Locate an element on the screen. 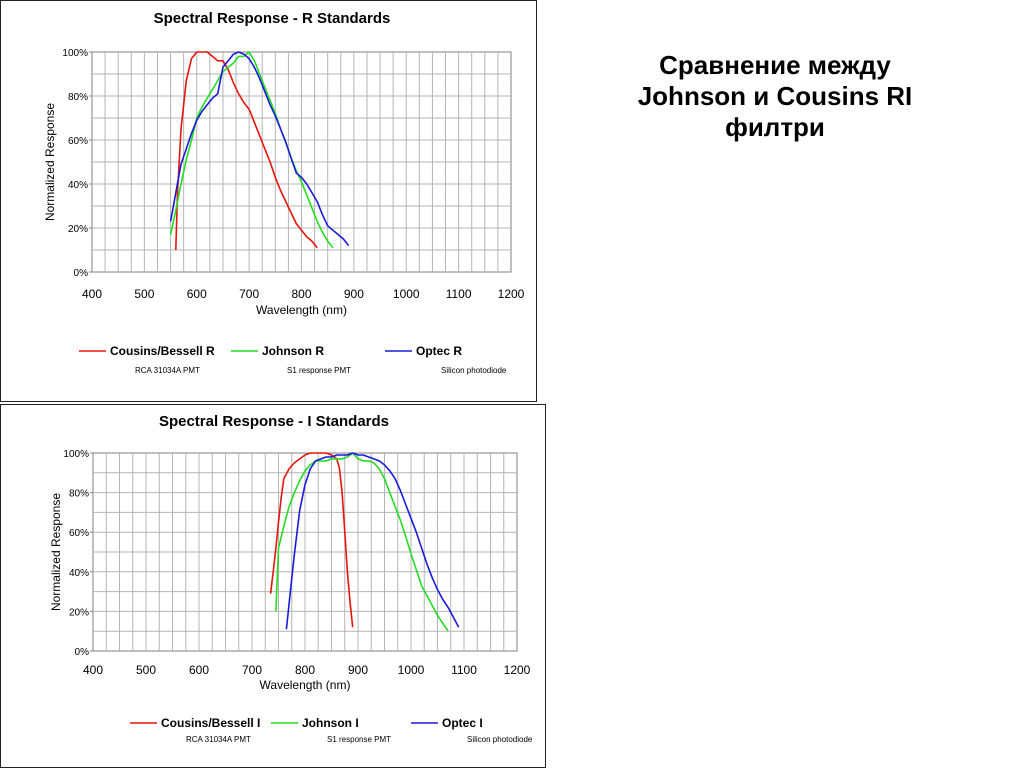 The width and height of the screenshot is (1024, 768). r-x-tick-label: 700 is located at coordinates (249, 294).